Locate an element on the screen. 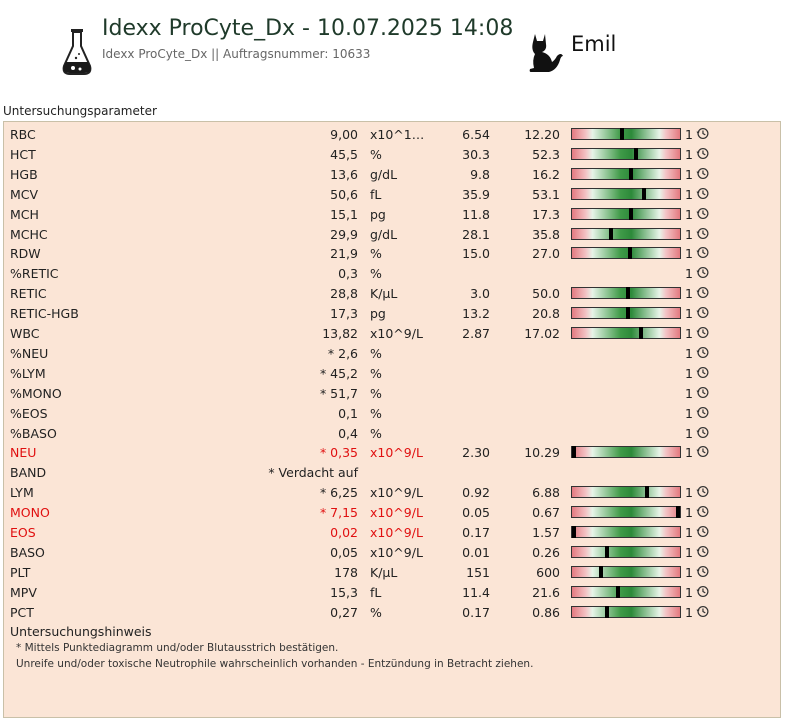  parameter-name: %LYM is located at coordinates (28, 373).